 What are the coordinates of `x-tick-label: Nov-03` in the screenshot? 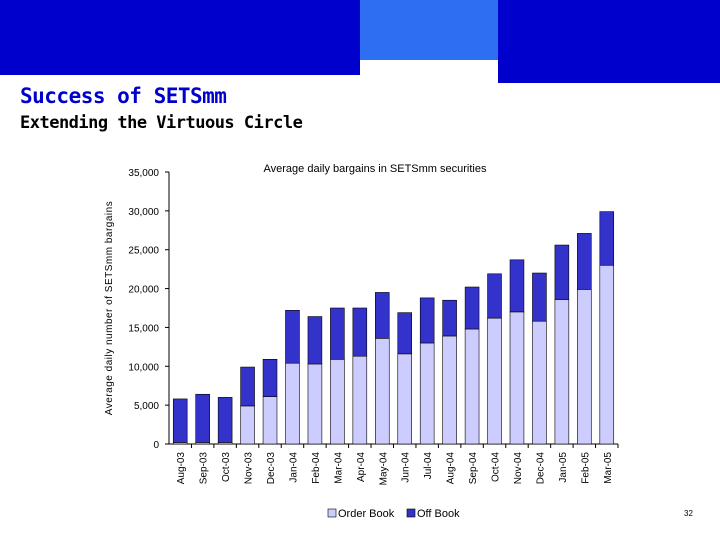 It's located at (249, 468).